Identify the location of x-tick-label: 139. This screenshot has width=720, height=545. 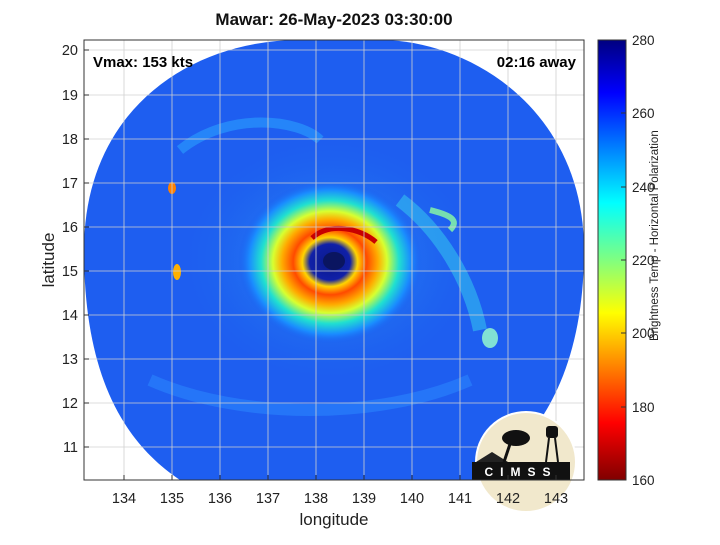
(364, 499).